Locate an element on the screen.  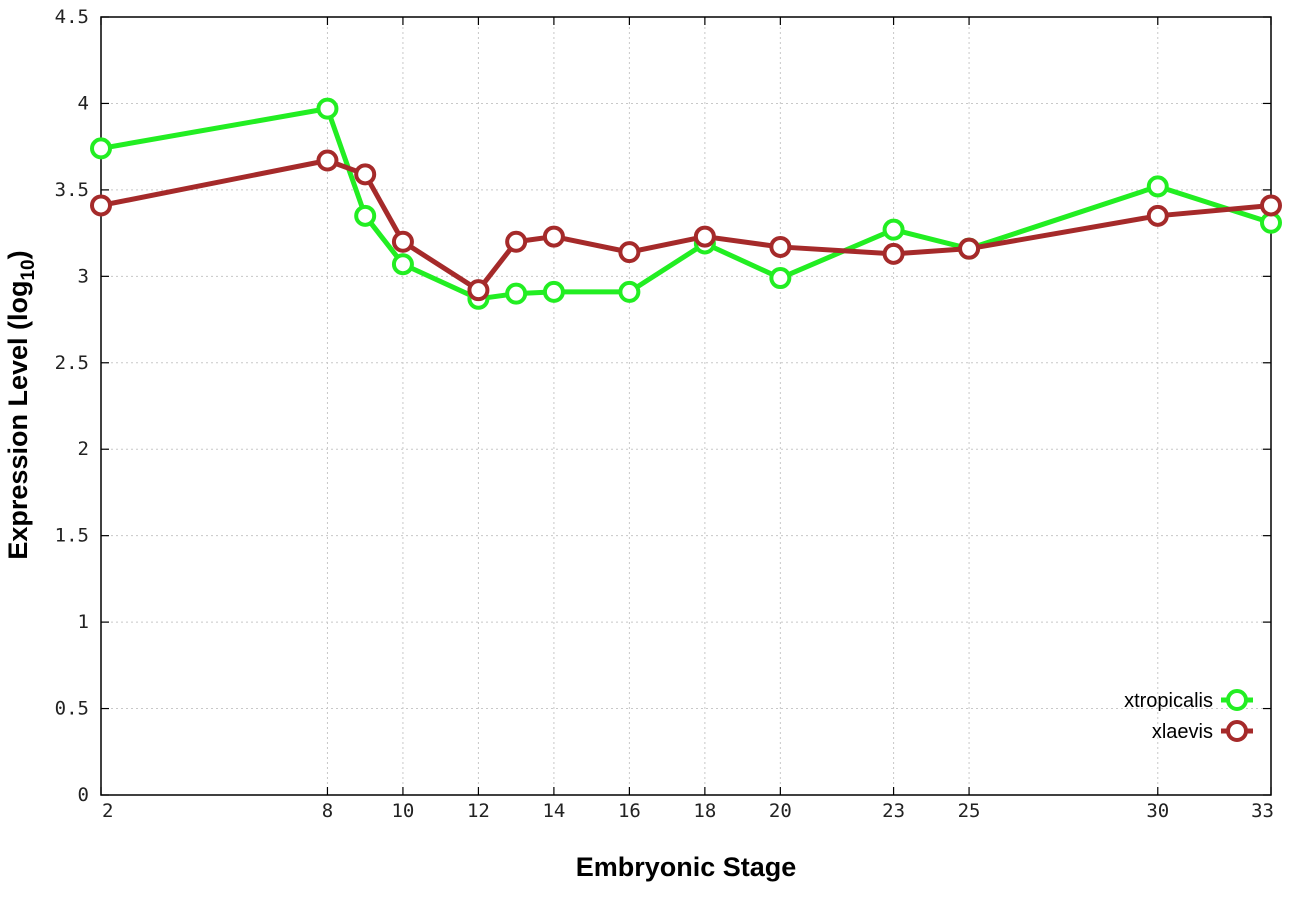
x-tick-label: 25 is located at coordinates (969, 811).